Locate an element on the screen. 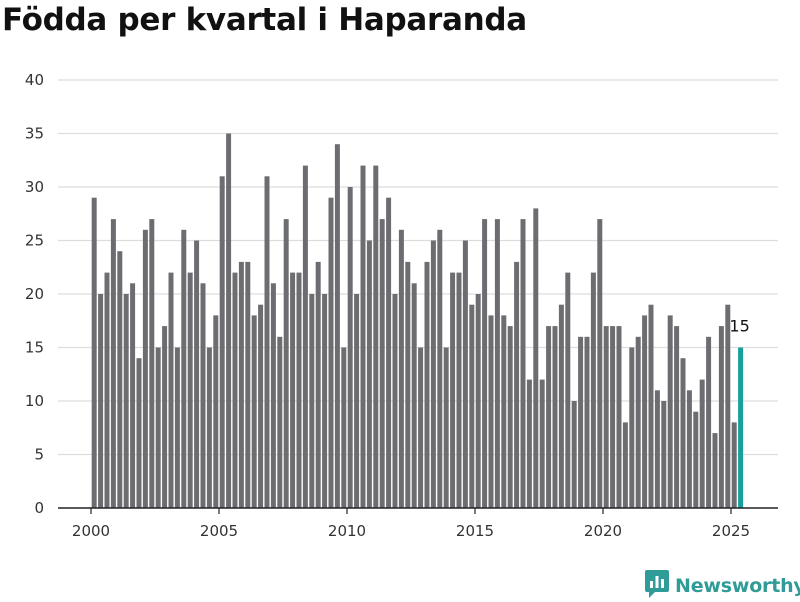 This screenshot has width=800, height=602. y-axis-ticks: 0 5 10 15 20 25 30 35 40 is located at coordinates (34, 294).